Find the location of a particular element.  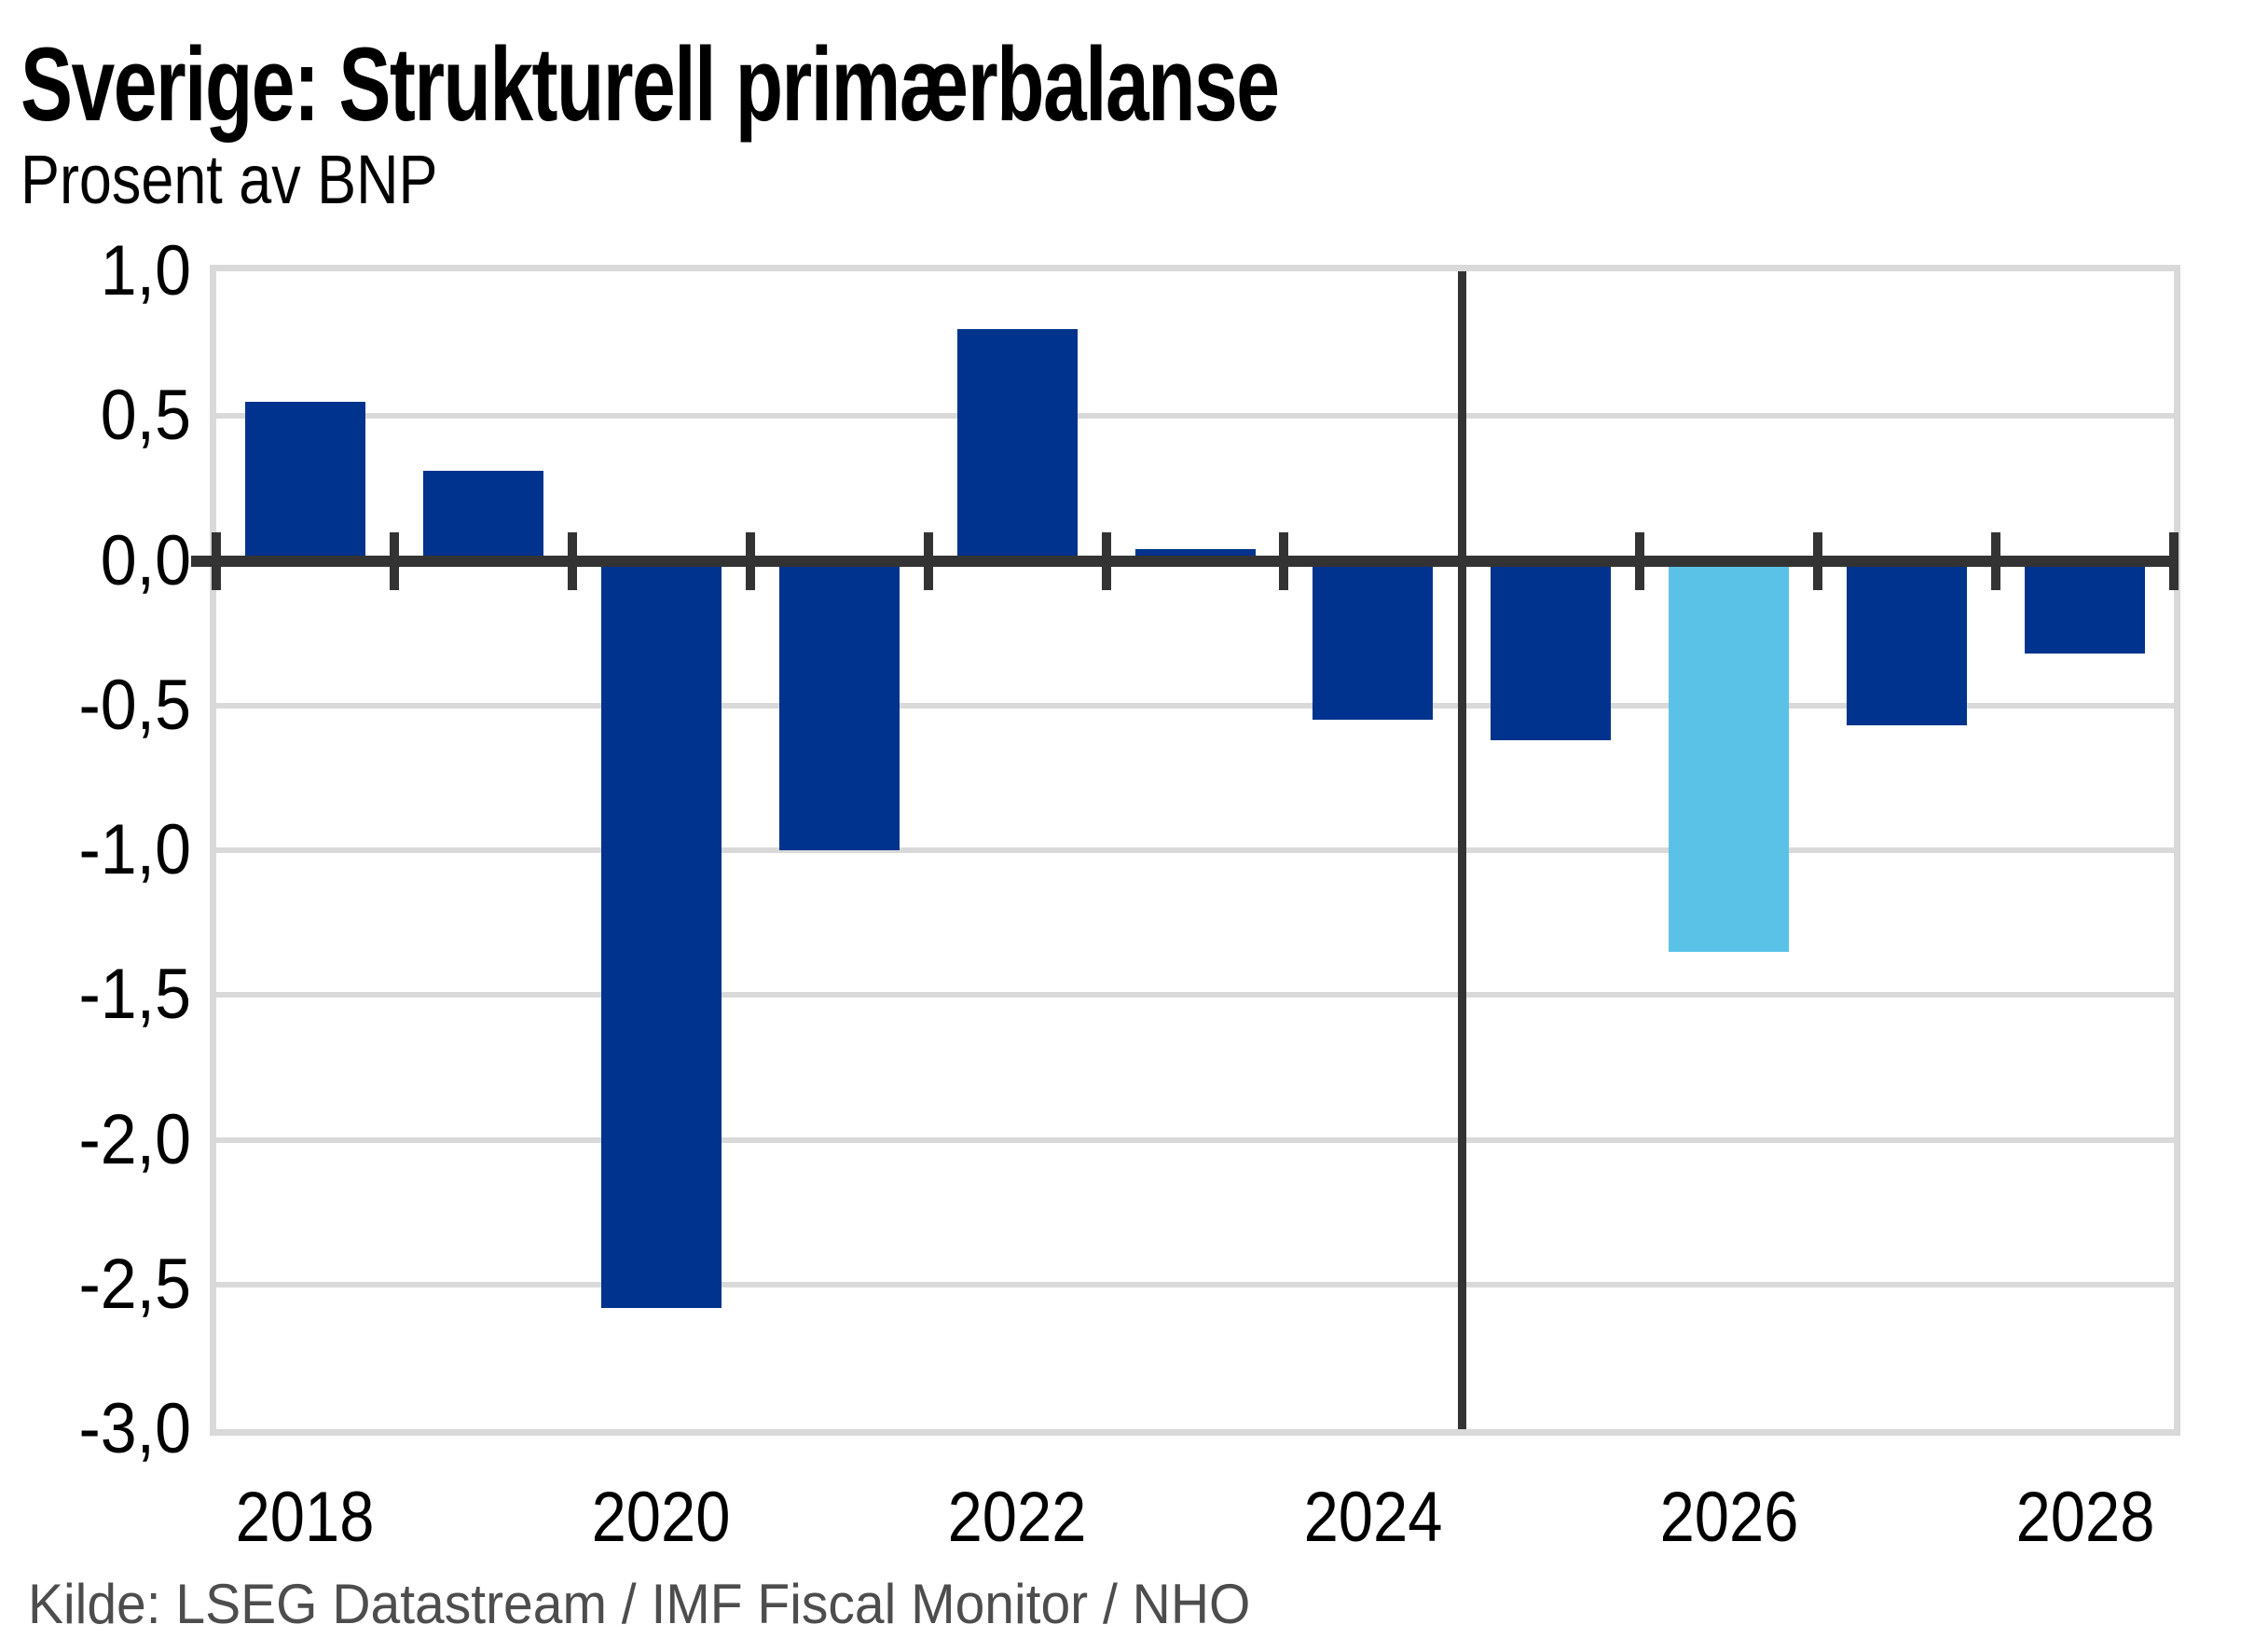

bar-2018 is located at coordinates (304, 481).